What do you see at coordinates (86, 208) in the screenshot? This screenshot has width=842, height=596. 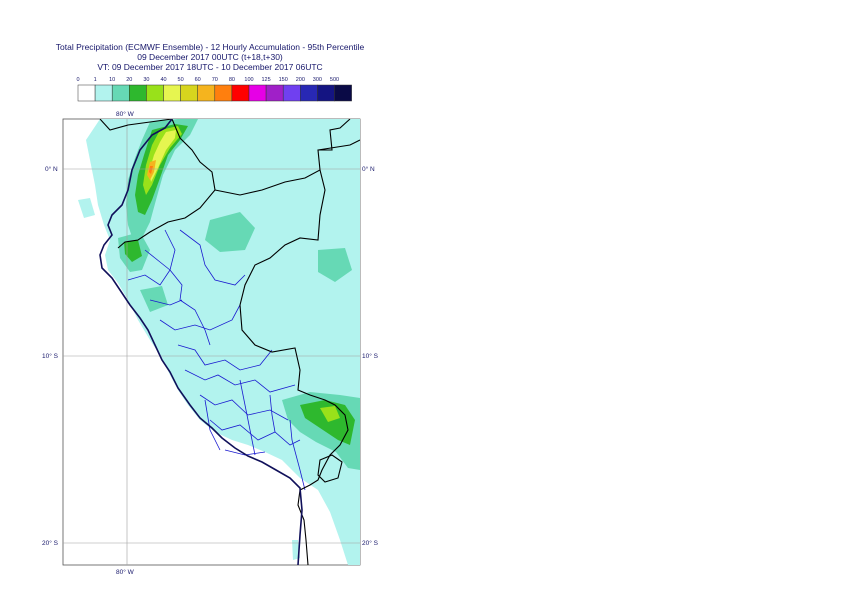 I see `precip-area-1mm-offshore` at bounding box center [86, 208].